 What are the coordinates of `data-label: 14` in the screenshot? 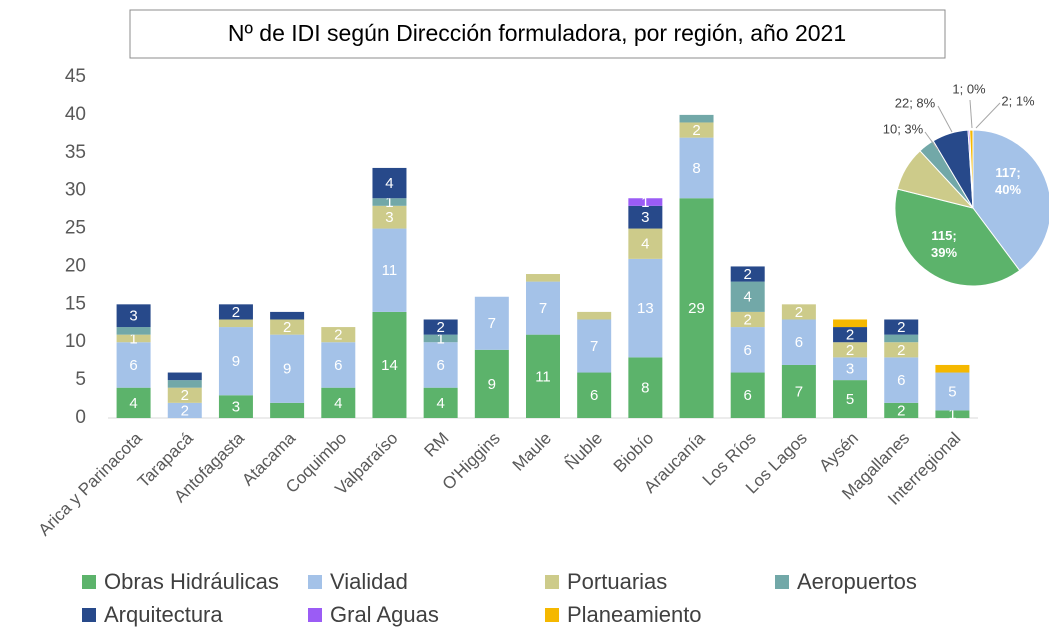 It's located at (389, 365).